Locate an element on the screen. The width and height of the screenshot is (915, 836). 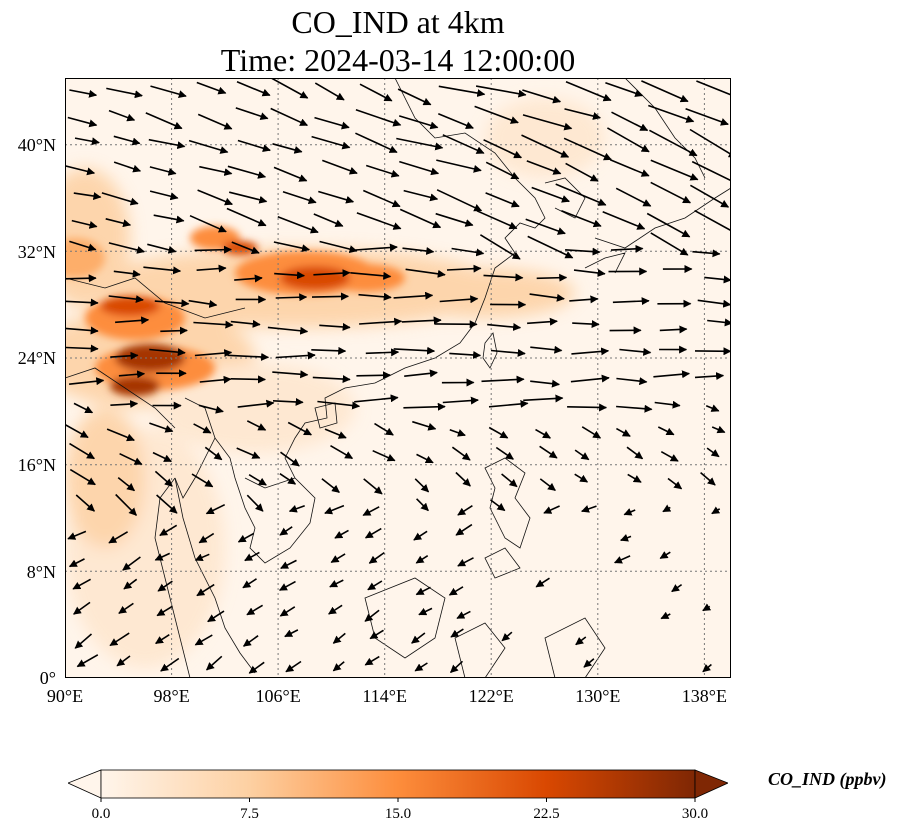
lon-tick-label: 114°E is located at coordinates (384, 696).